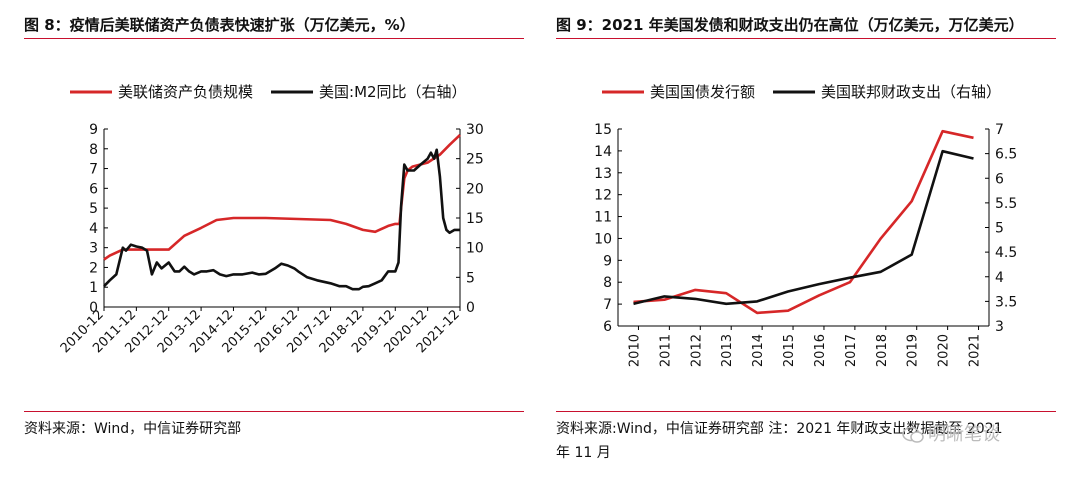 This screenshot has height=480, width=1080. What do you see at coordinates (475, 219) in the screenshot?
I see `fig8-right-tick-label: 15` at bounding box center [475, 219].